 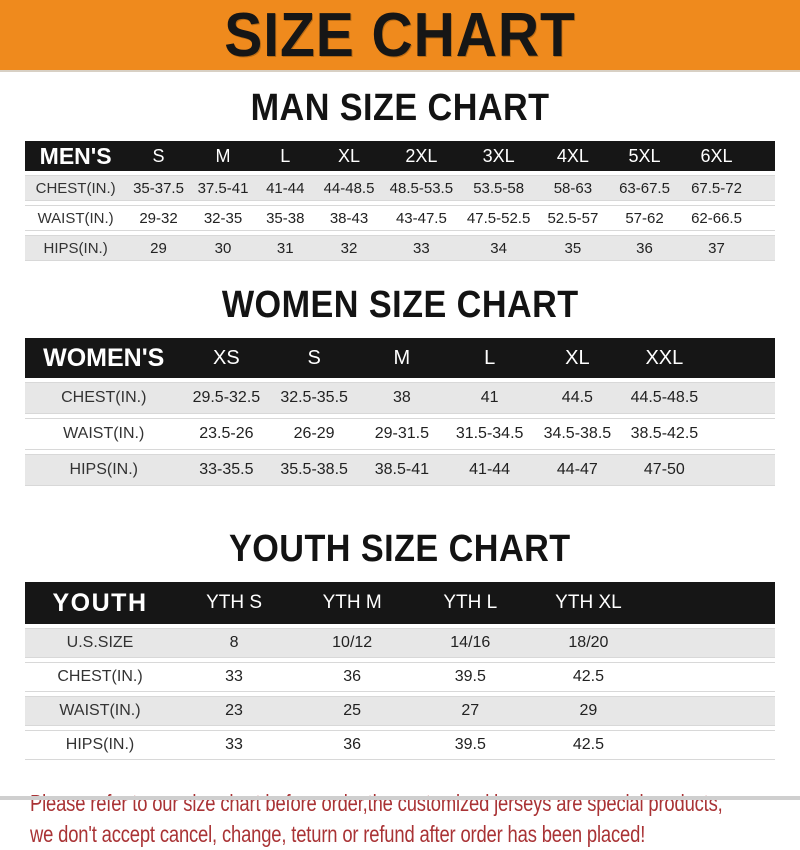 I want to click on youth-col-header: YTH L, so click(x=470, y=603).